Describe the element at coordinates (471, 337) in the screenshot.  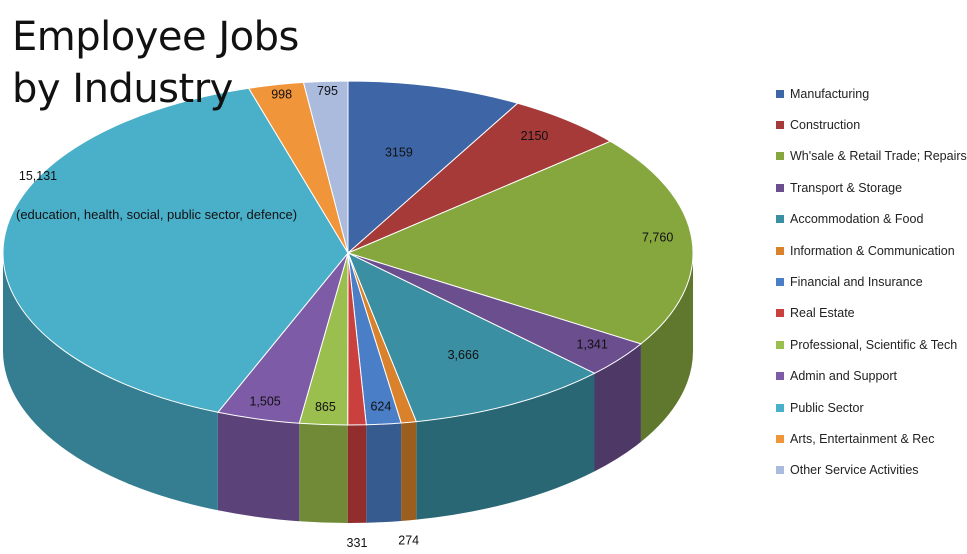
I see `pie-slice-accommodation-food` at that location.